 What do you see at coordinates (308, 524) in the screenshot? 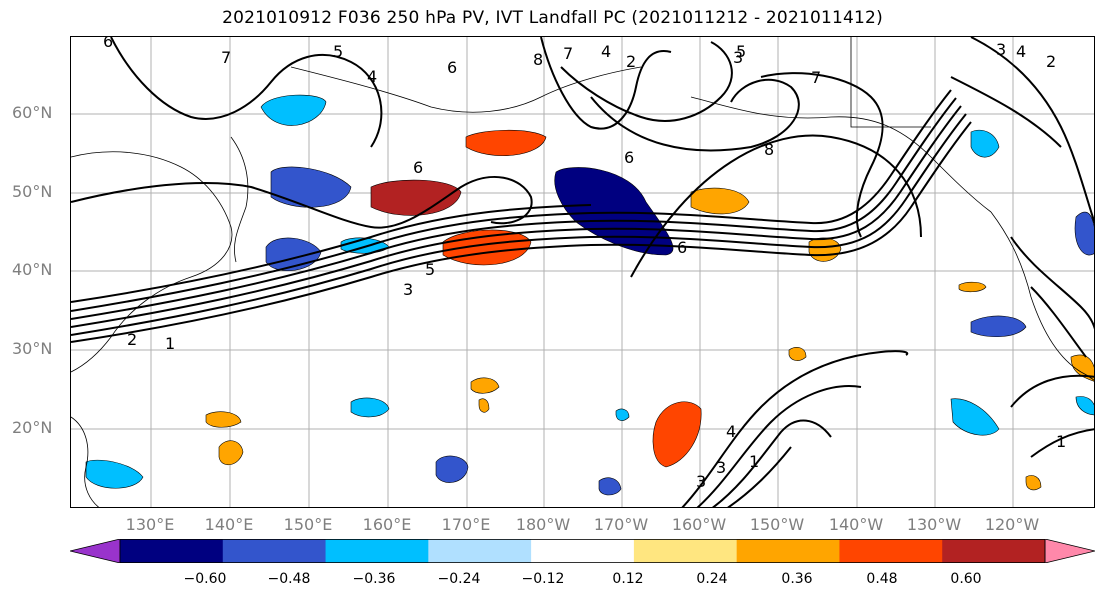
I see `lon-label: 150°E` at bounding box center [308, 524].